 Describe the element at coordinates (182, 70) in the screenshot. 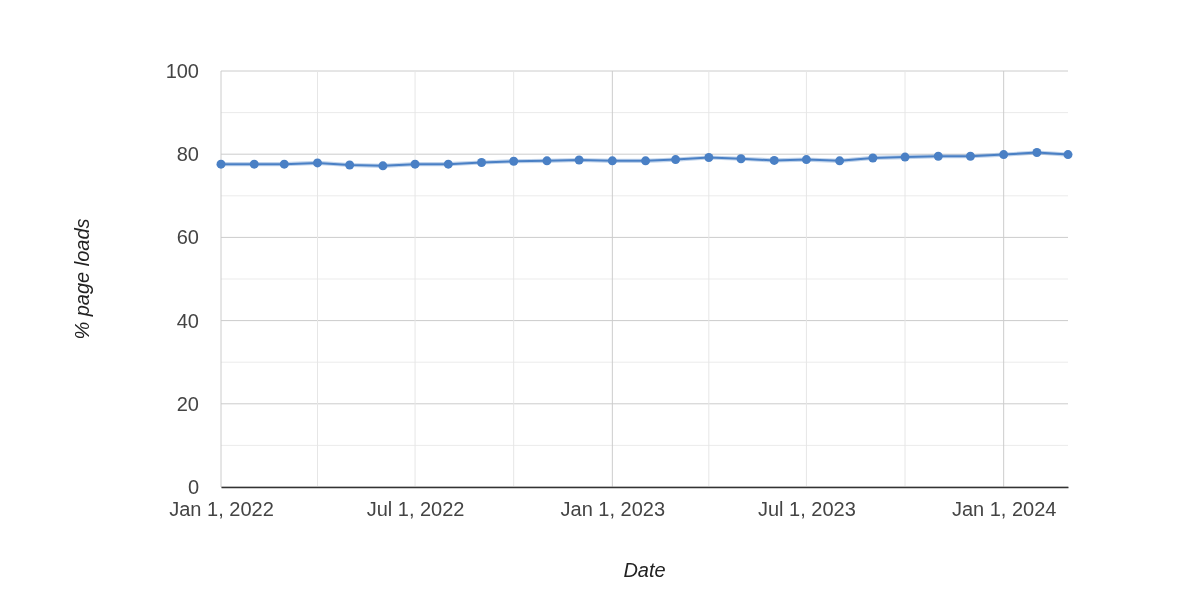

I see `y-tick-label: 100` at that location.